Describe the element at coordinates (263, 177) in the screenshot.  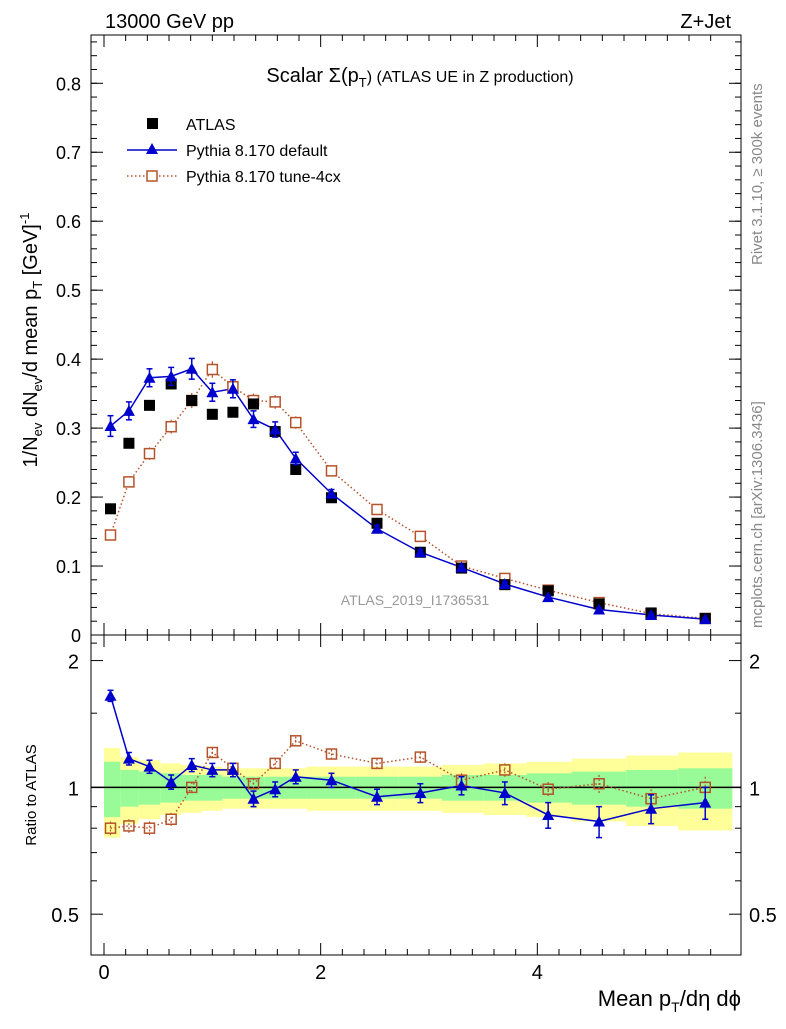
I see `legend-label-tune: Pythia 8.170 tune-4cx` at that location.